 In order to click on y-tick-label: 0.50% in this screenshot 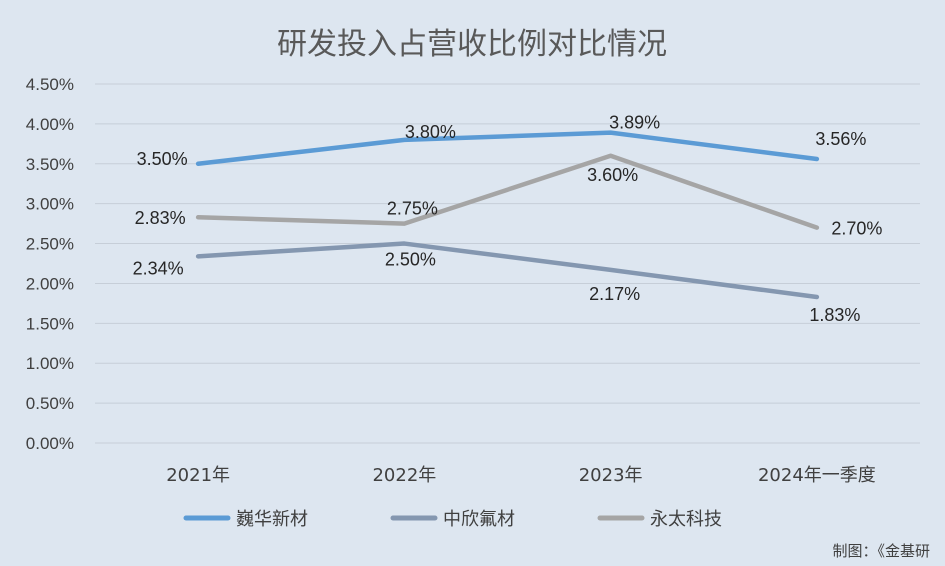, I will do `click(50, 403)`.